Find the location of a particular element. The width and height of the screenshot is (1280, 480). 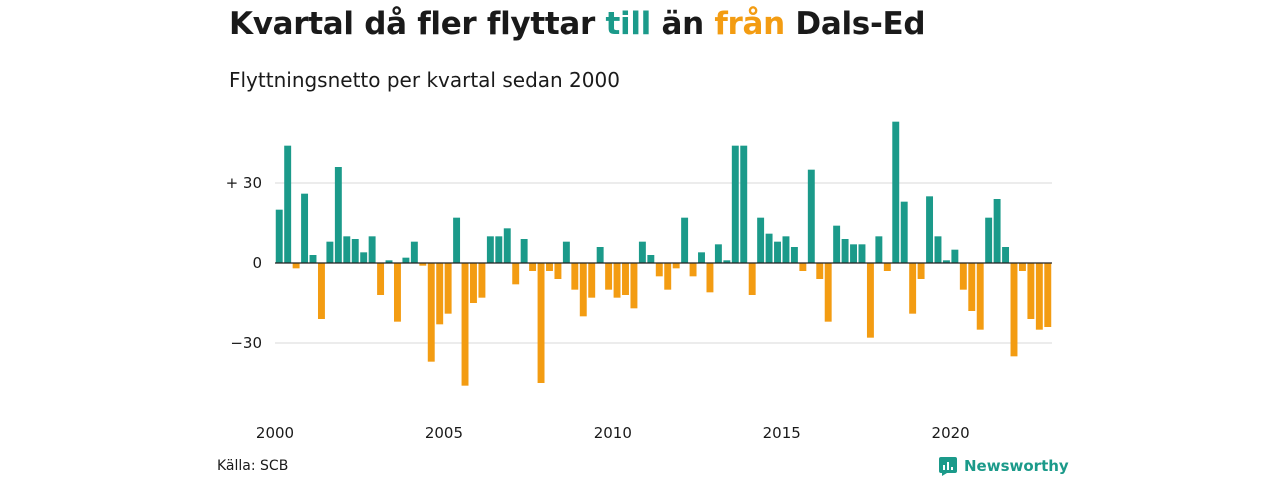

title-part2: än is located at coordinates (682, 24).